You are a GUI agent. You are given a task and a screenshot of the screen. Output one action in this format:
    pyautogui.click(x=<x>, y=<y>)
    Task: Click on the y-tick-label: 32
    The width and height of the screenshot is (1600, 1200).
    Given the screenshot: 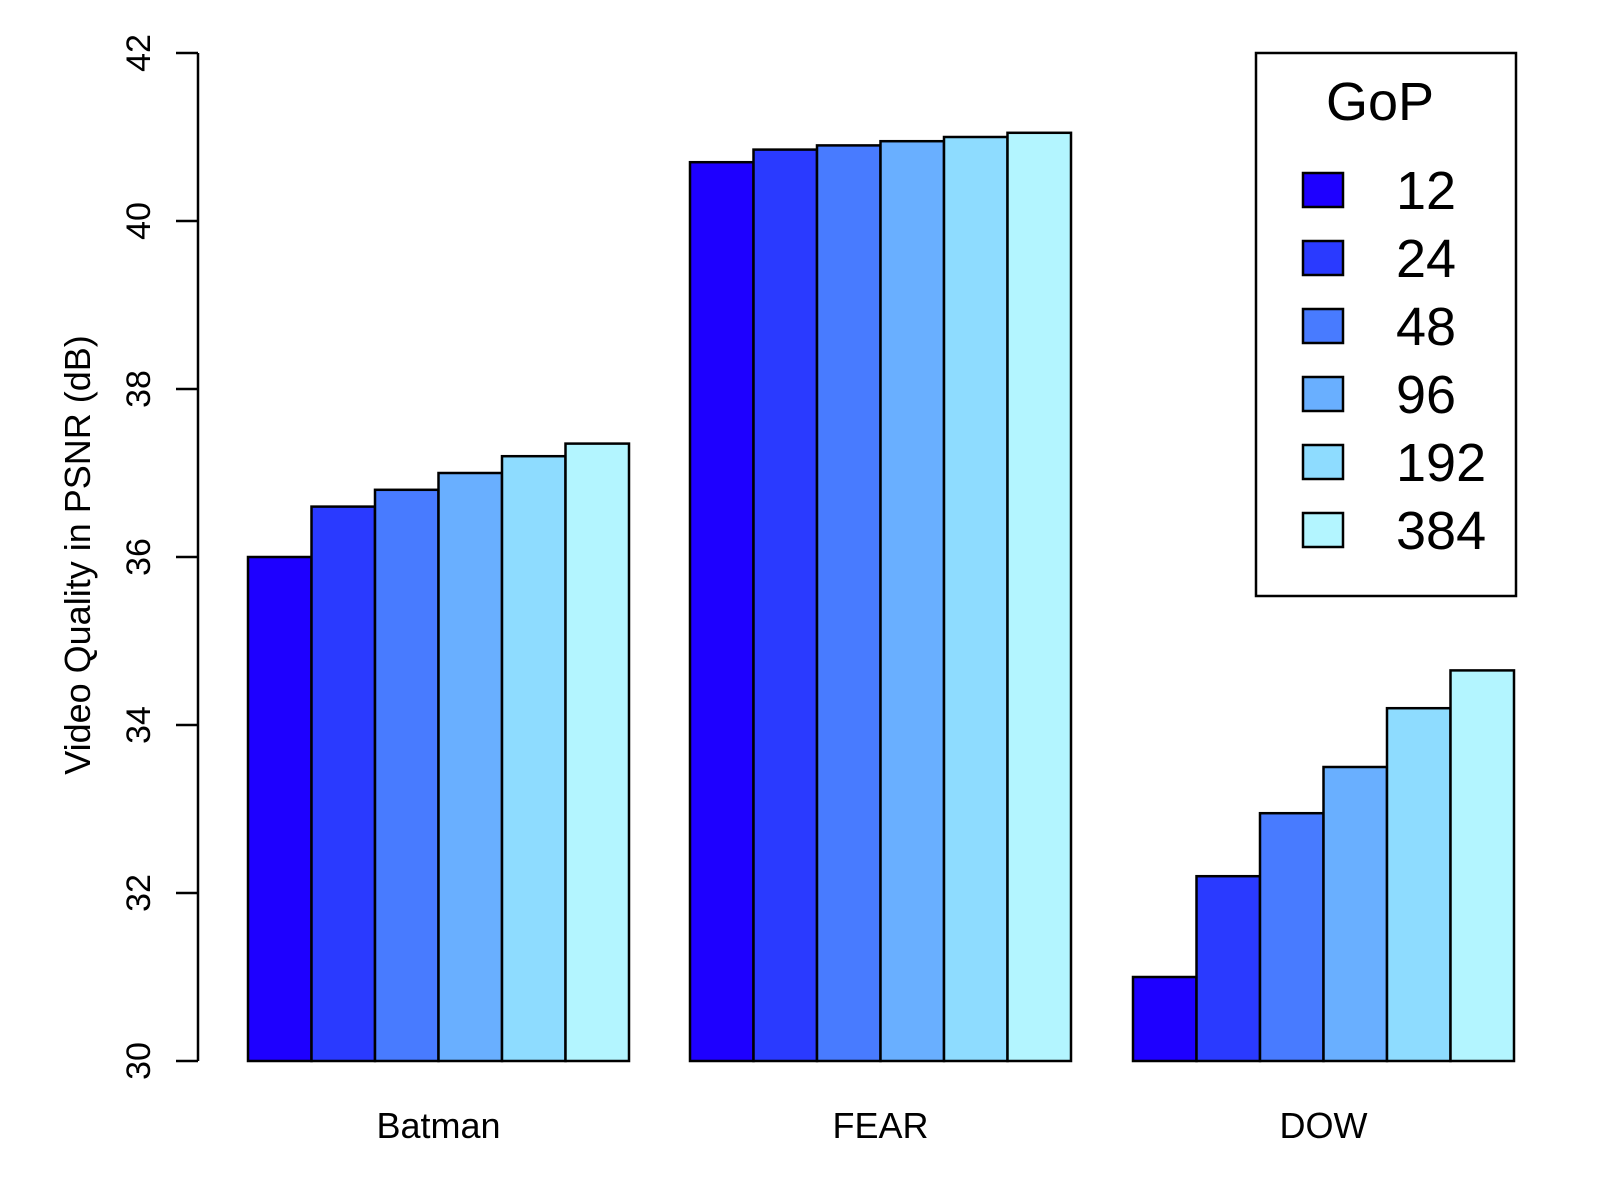 What is the action you would take?
    pyautogui.click(x=139, y=893)
    